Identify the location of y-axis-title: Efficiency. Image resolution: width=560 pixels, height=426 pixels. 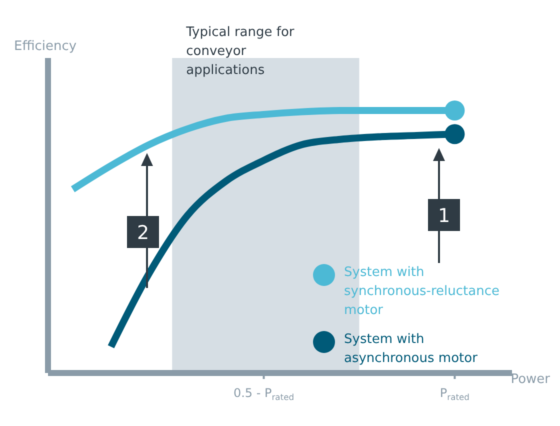
(45, 46).